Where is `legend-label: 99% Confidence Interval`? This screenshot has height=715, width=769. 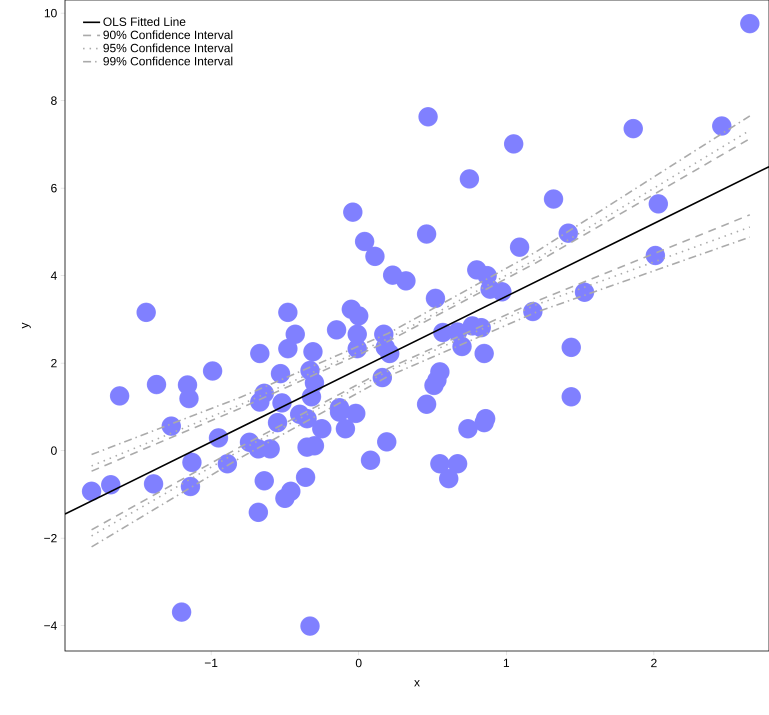
legend-label: 99% Confidence Interval is located at coordinates (167, 61).